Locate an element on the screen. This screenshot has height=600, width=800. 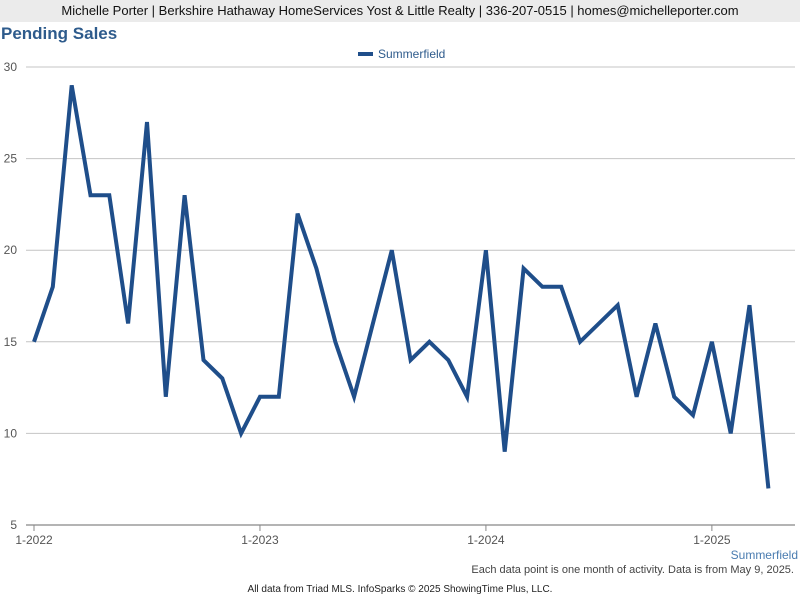
x-tick-label: 1-2023 is located at coordinates (260, 540).